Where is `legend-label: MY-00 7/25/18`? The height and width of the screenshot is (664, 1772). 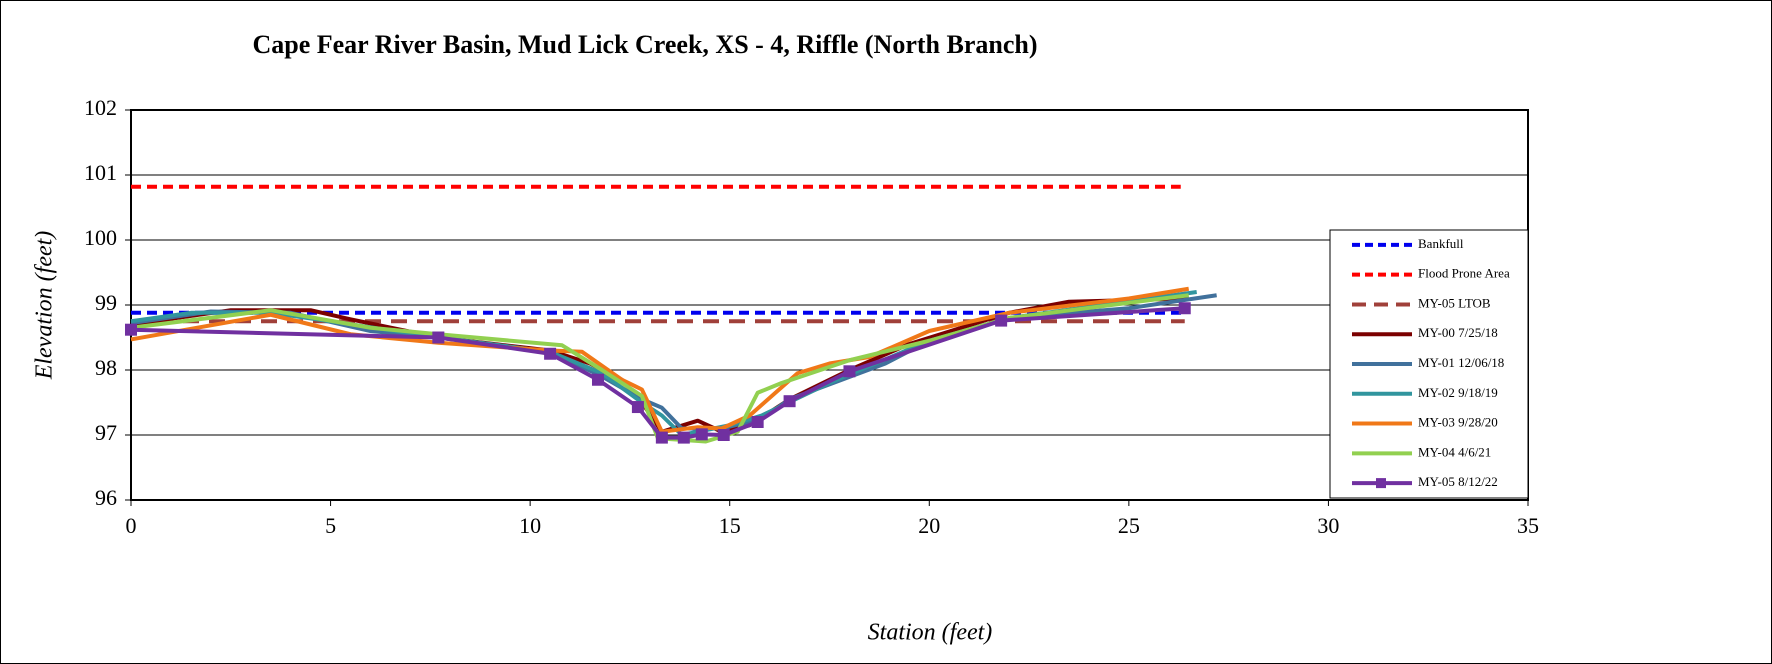 legend-label: MY-00 7/25/18 is located at coordinates (1458, 332).